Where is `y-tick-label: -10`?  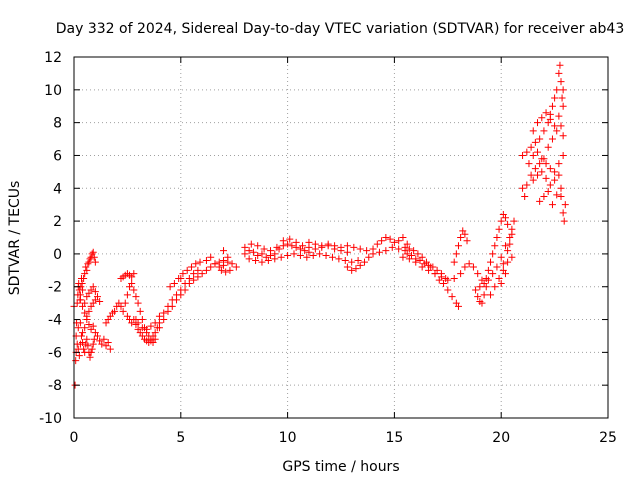
y-tick-label: -10 is located at coordinates (50, 419).